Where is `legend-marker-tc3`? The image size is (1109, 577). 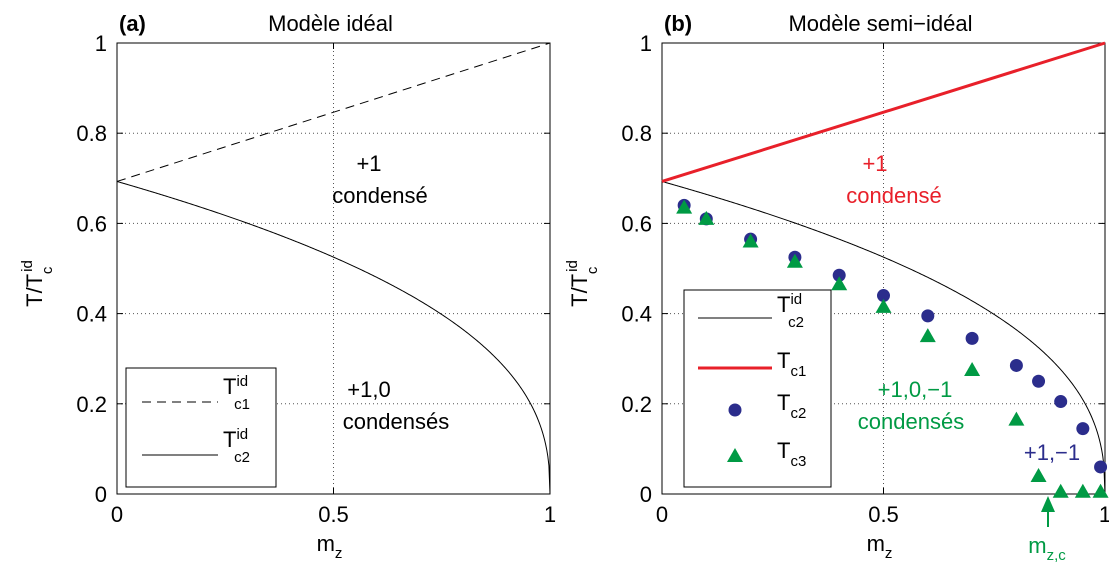
legend-marker-tc3 is located at coordinates (735, 455).